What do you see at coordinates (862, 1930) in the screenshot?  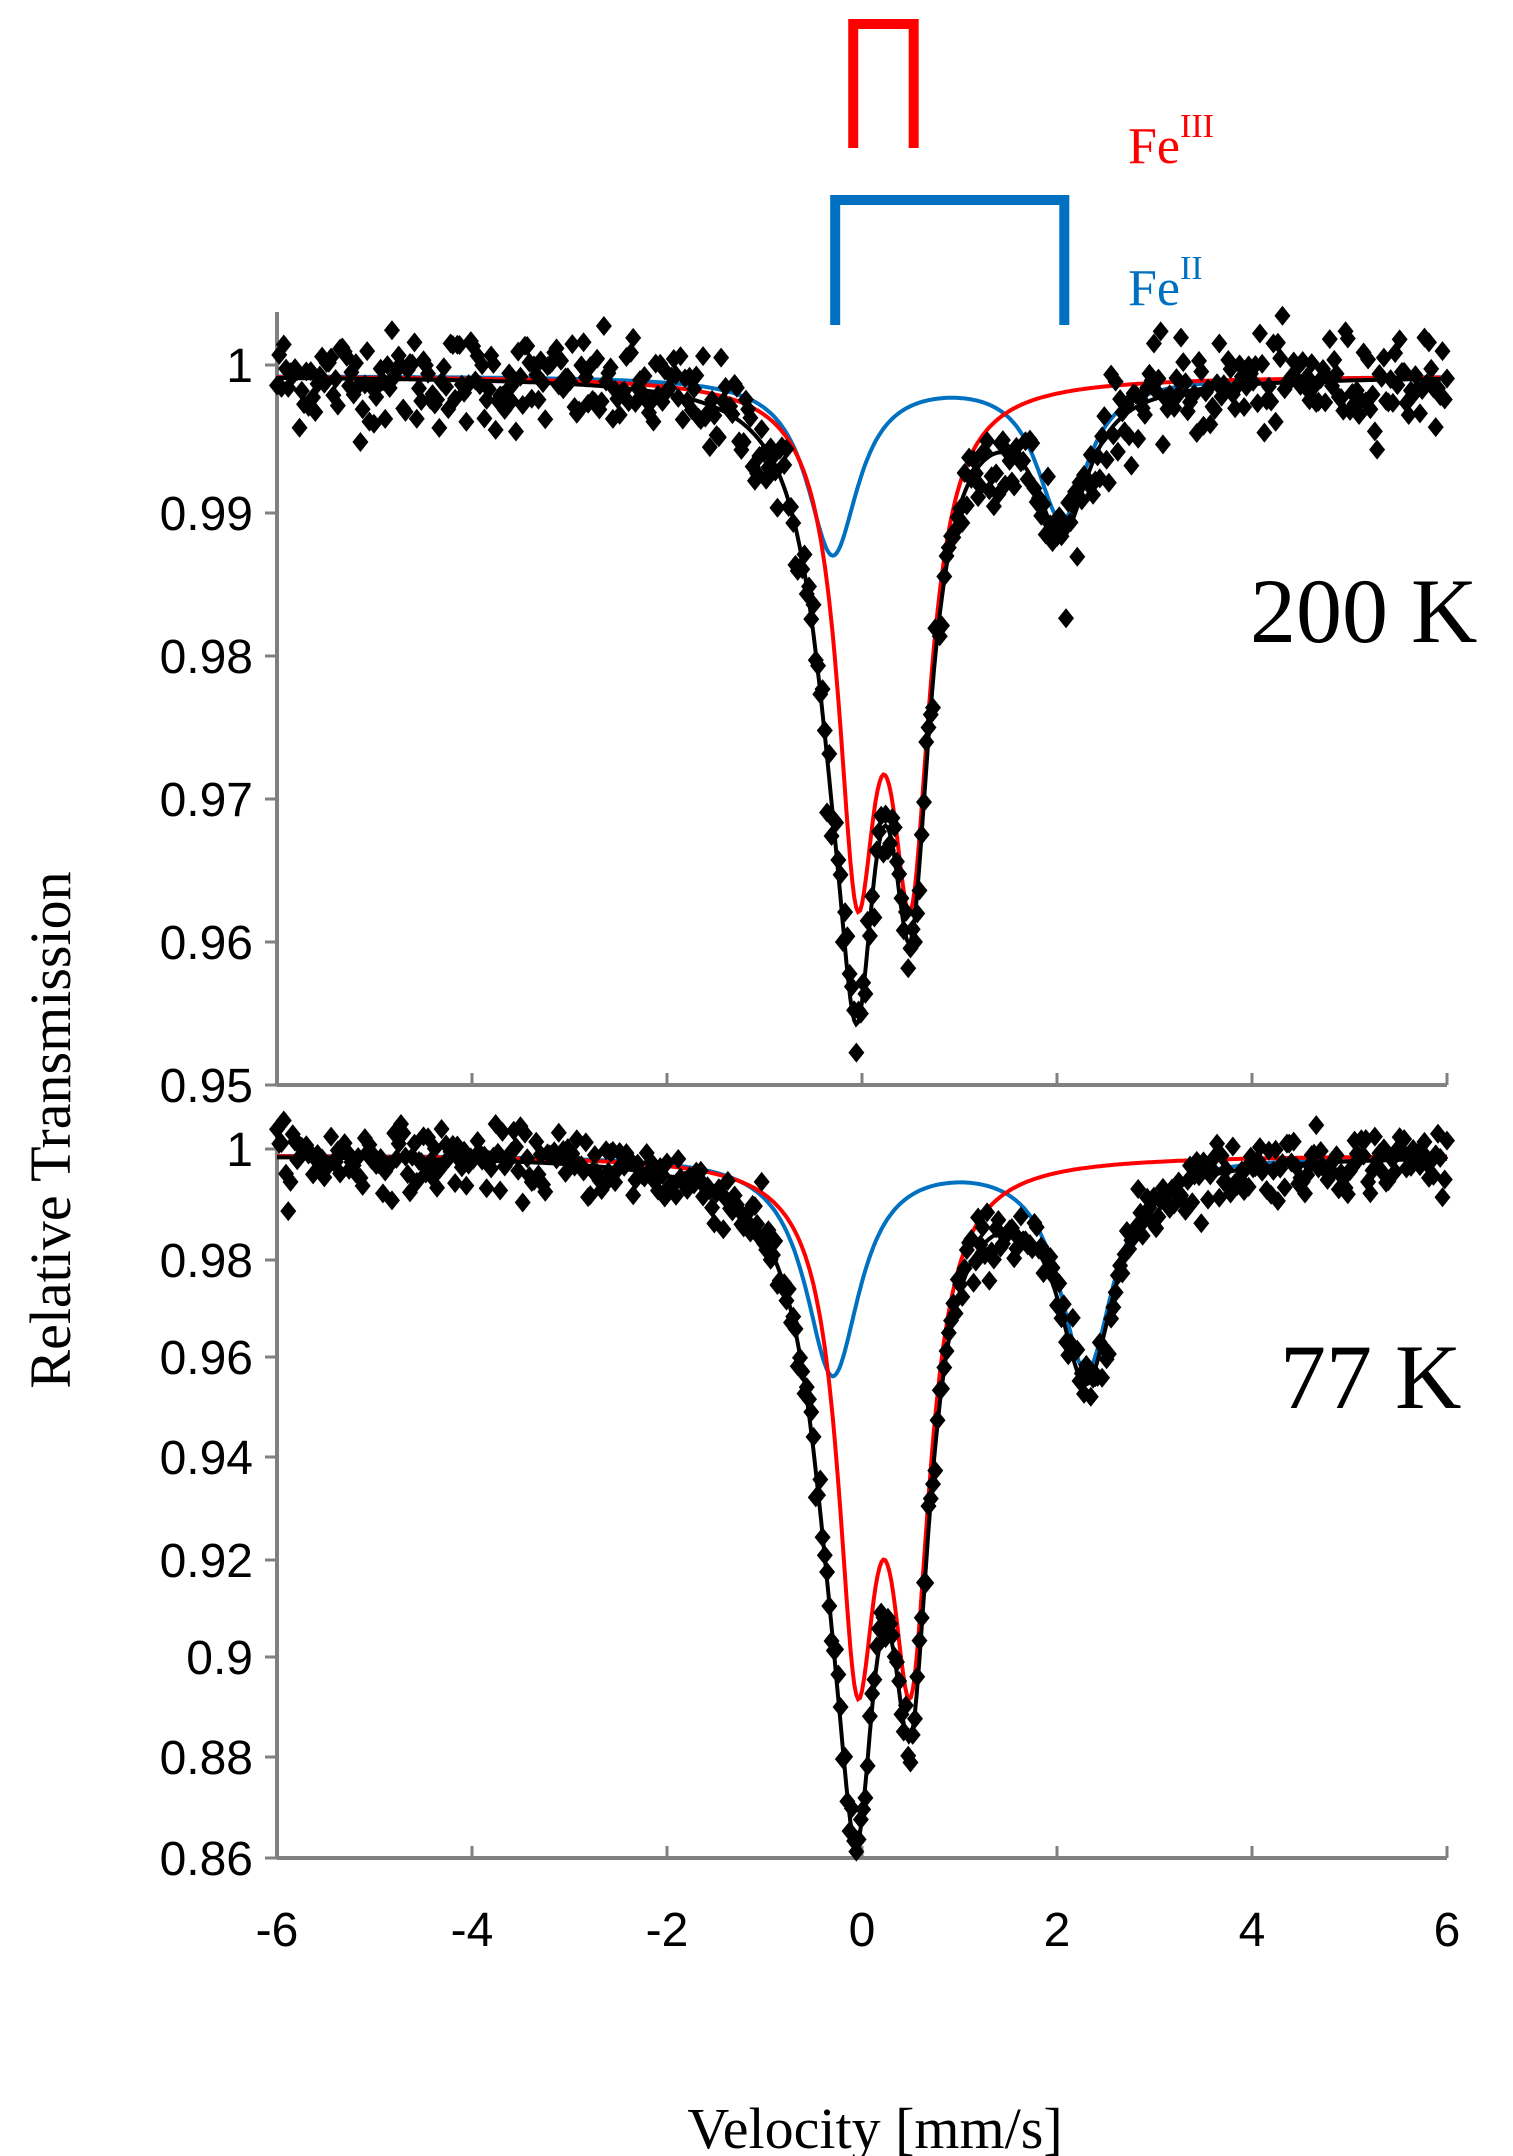 I see `x-tick-label: 0` at bounding box center [862, 1930].